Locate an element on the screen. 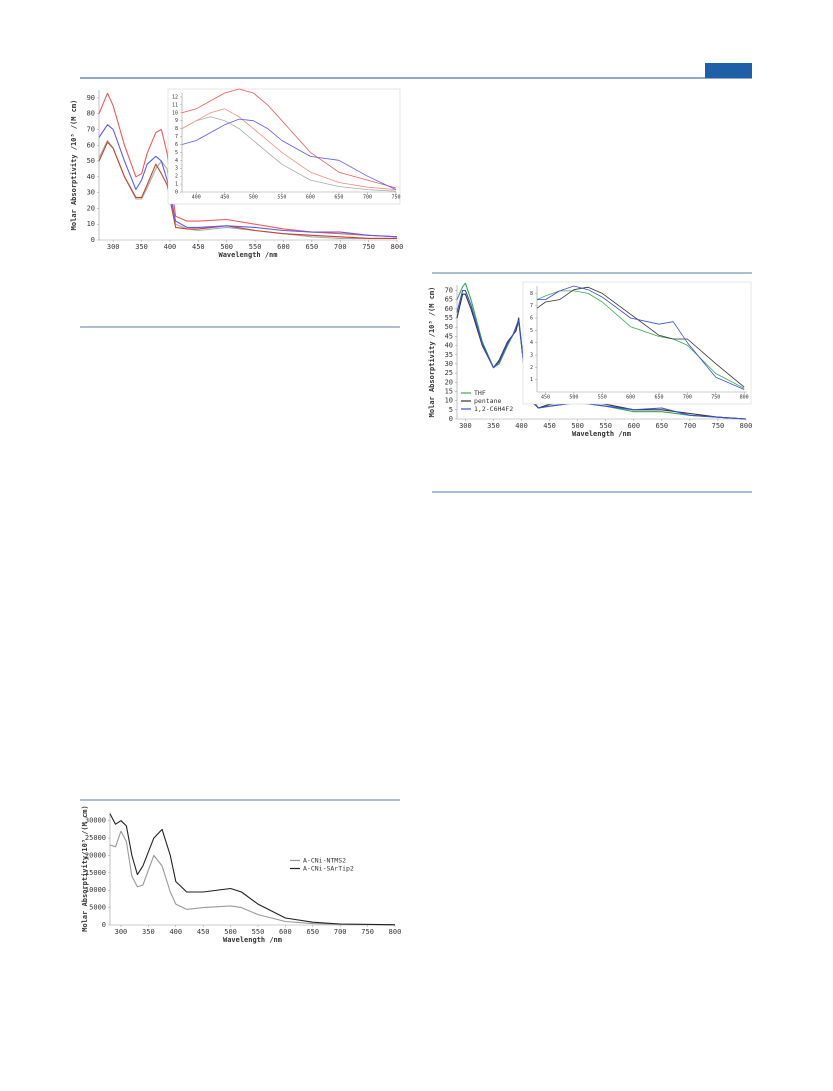 This screenshot has width=833, height=1091. y-tick-label: 5000 is located at coordinates (97, 908).